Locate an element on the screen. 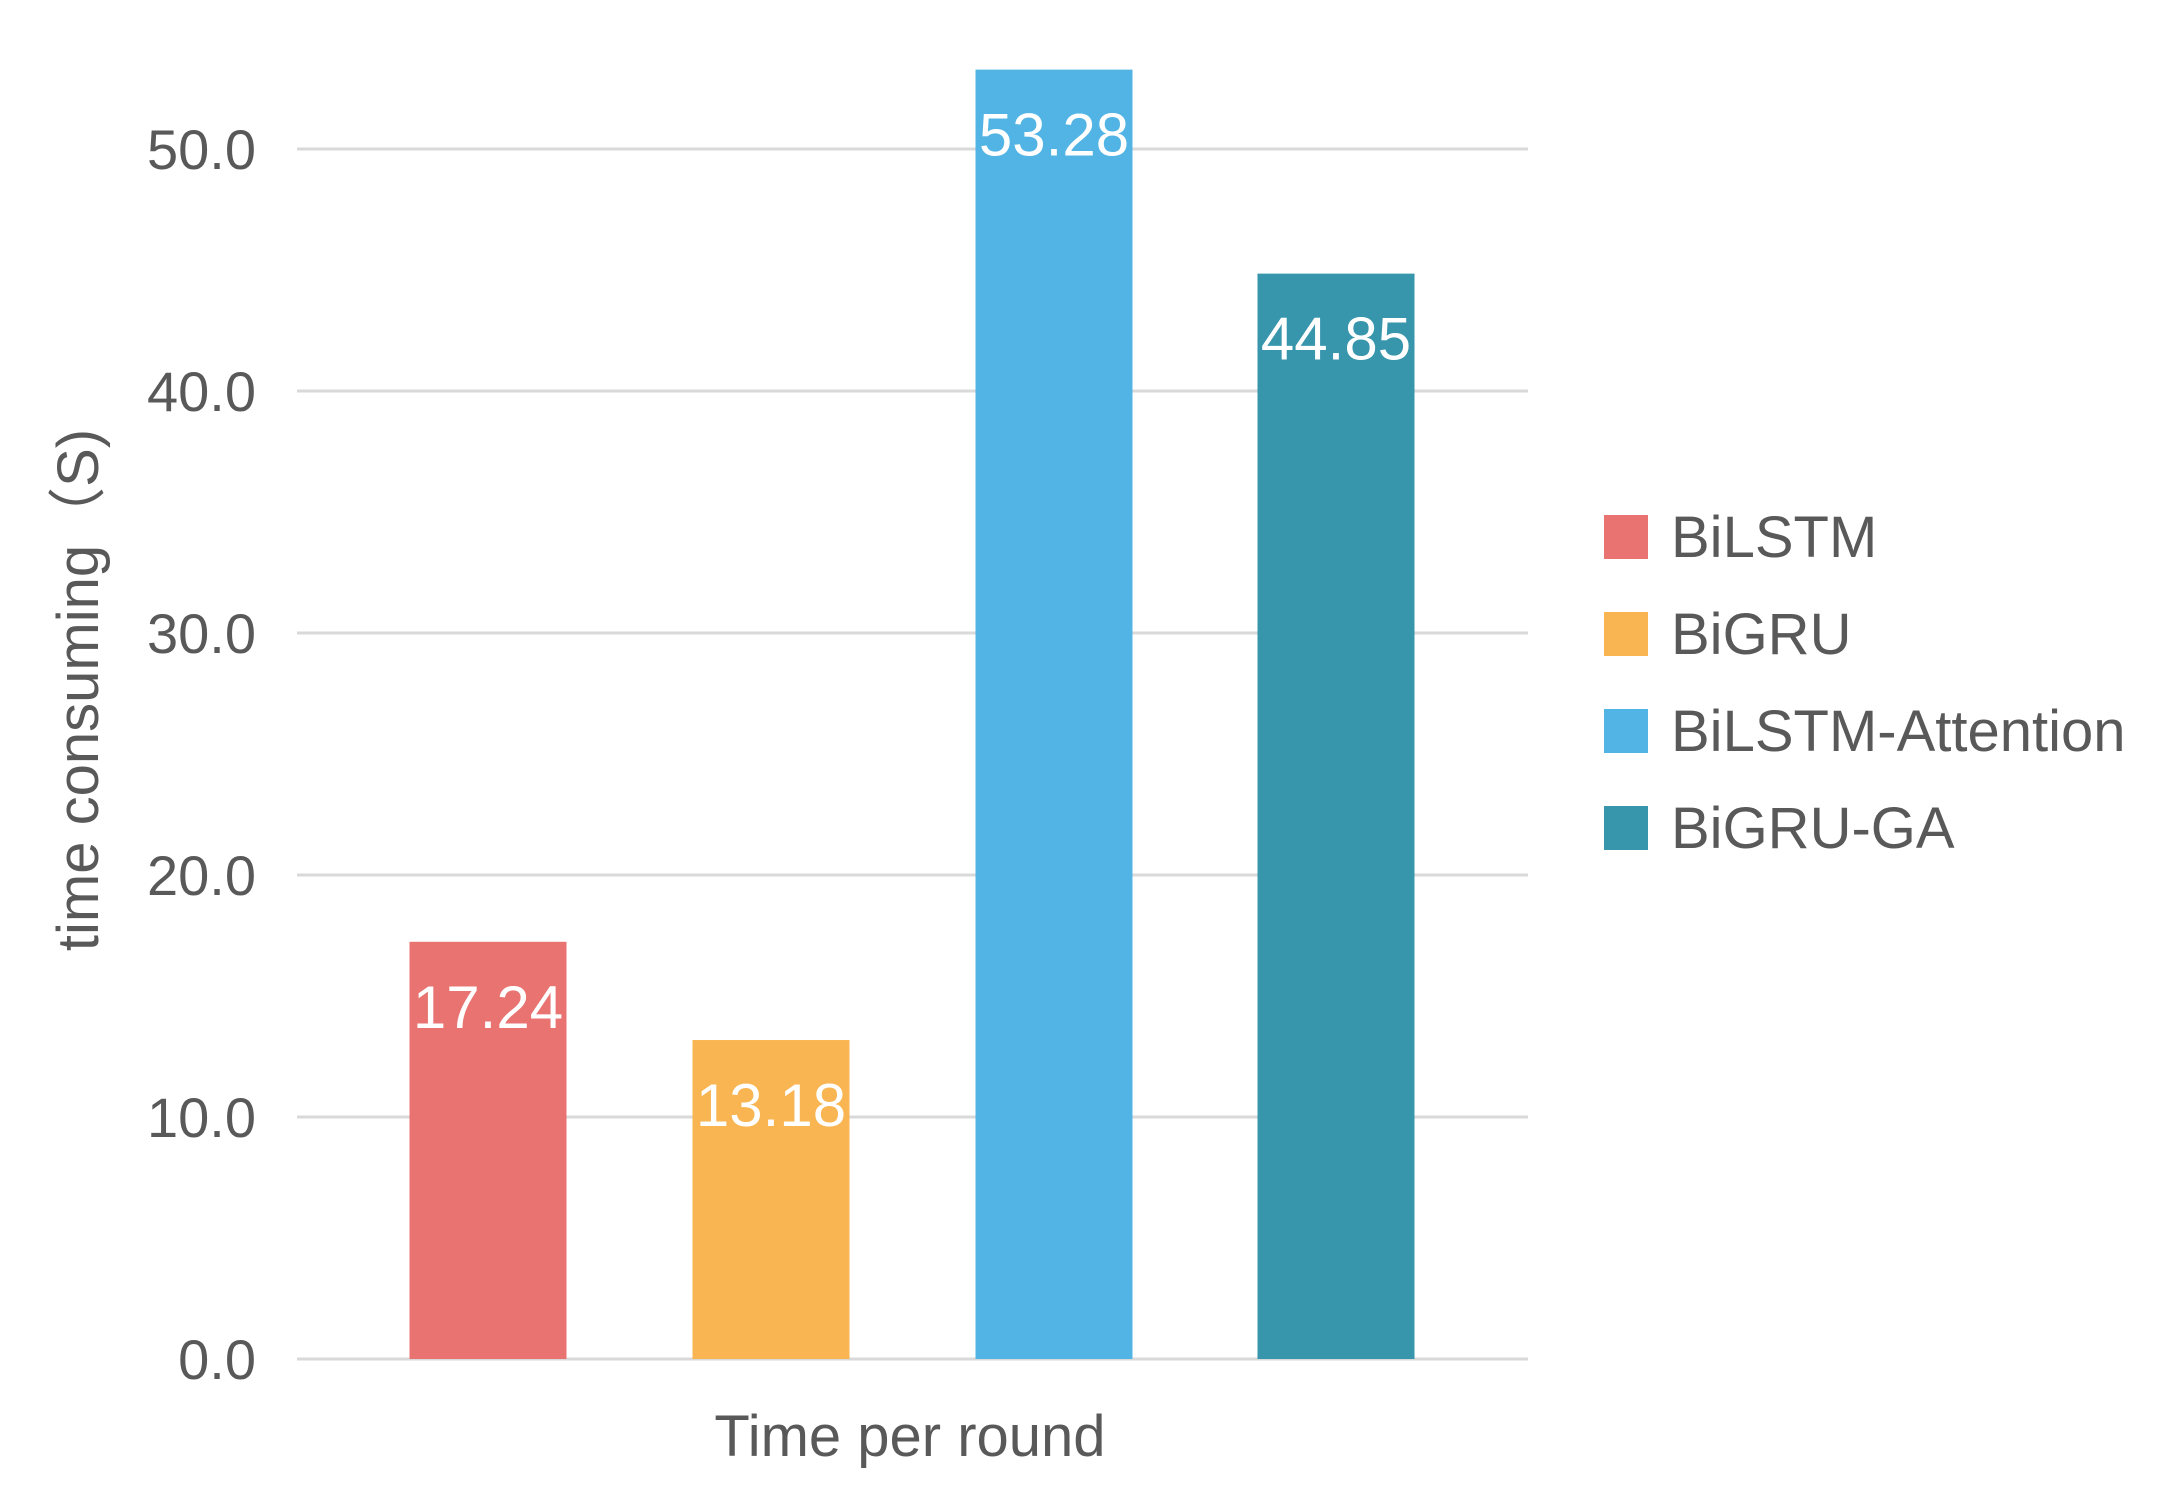  y-tick-label: 10.0 is located at coordinates (201, 1117).